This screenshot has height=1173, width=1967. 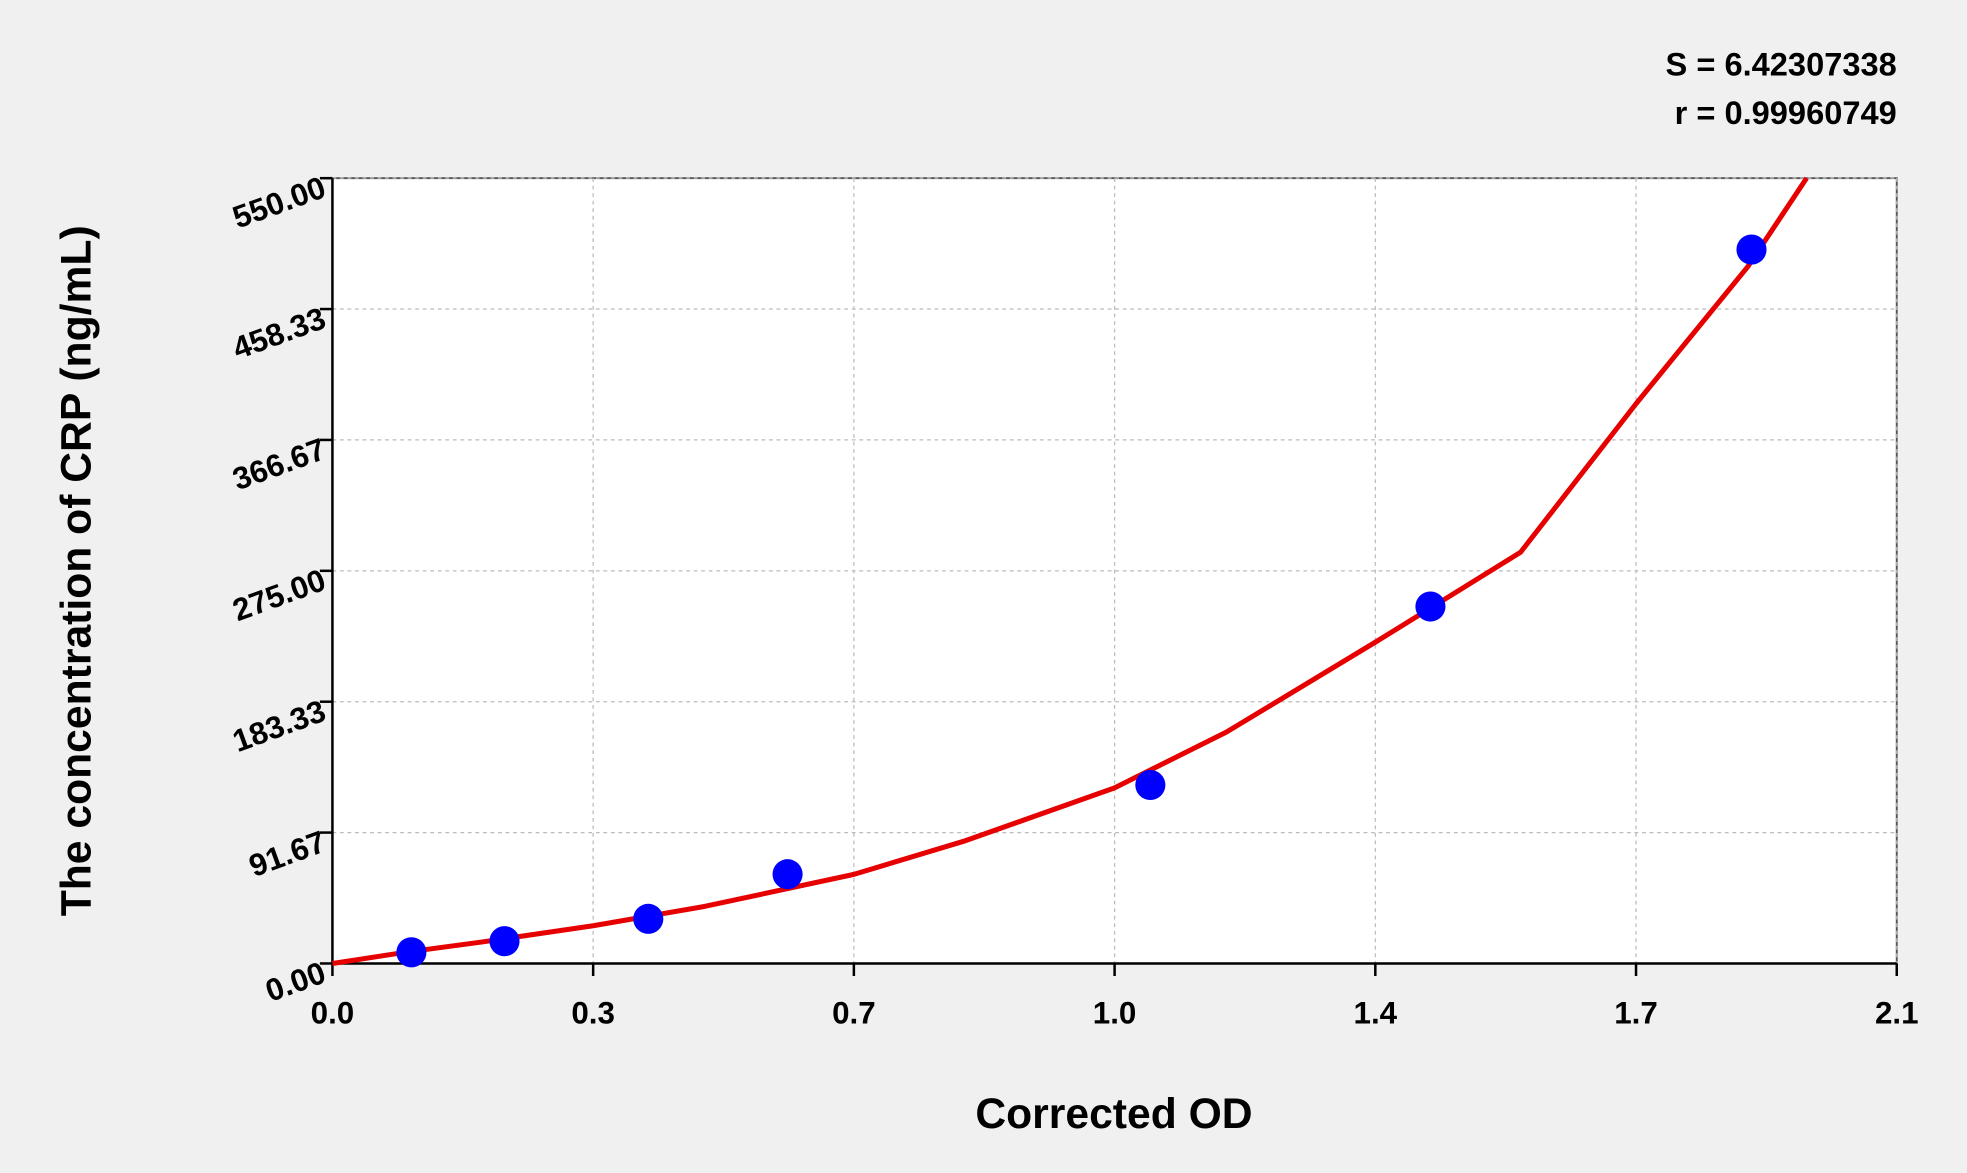 What do you see at coordinates (76, 570) in the screenshot?
I see `y-axis-title: The concentration of CRP (ng/mL)` at bounding box center [76, 570].